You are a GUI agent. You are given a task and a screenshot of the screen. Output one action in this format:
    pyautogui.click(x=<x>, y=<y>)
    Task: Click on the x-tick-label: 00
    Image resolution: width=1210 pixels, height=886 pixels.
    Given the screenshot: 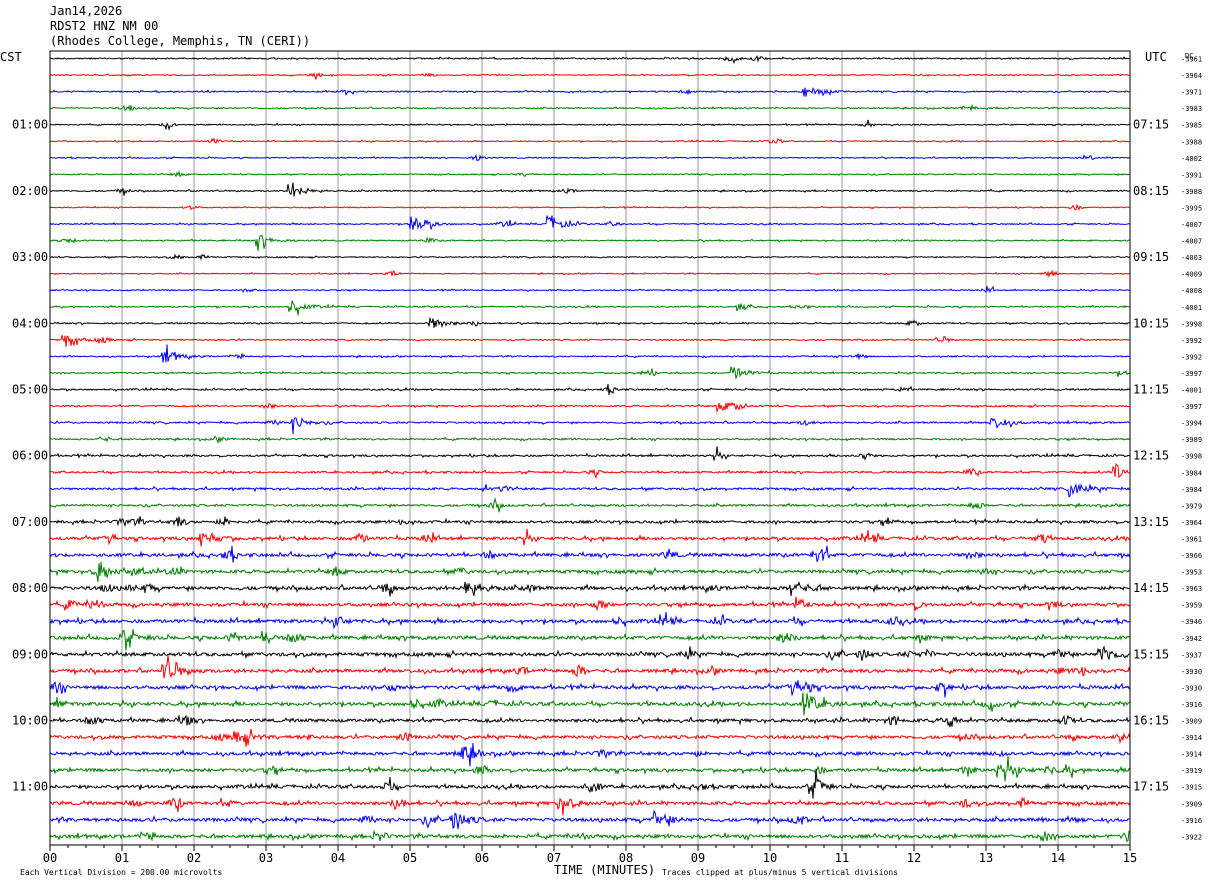 What is the action you would take?
    pyautogui.click(x=50, y=858)
    